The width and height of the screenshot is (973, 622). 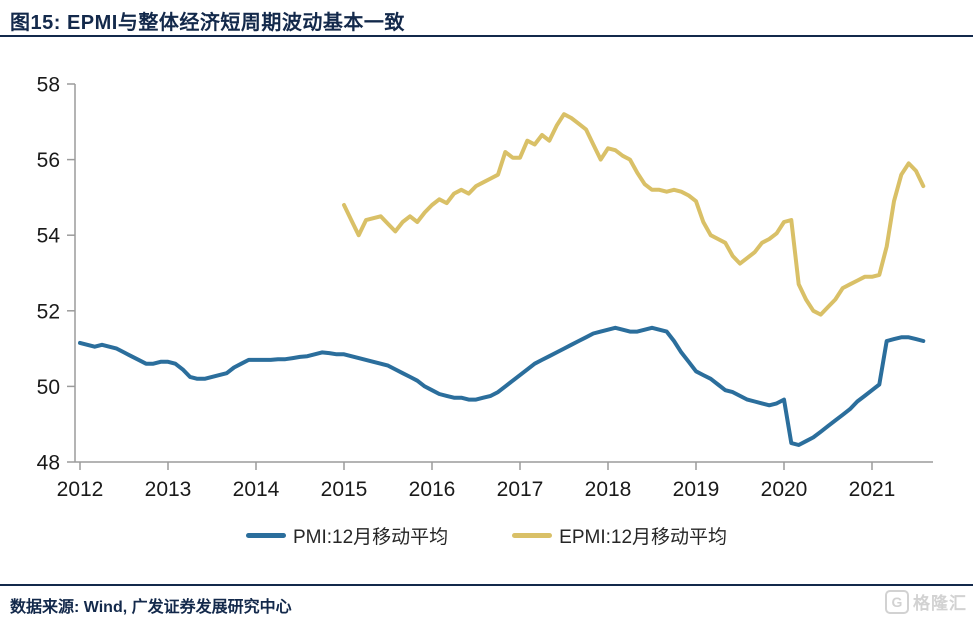 I want to click on x-tick-label: 2021, so click(x=872, y=489).